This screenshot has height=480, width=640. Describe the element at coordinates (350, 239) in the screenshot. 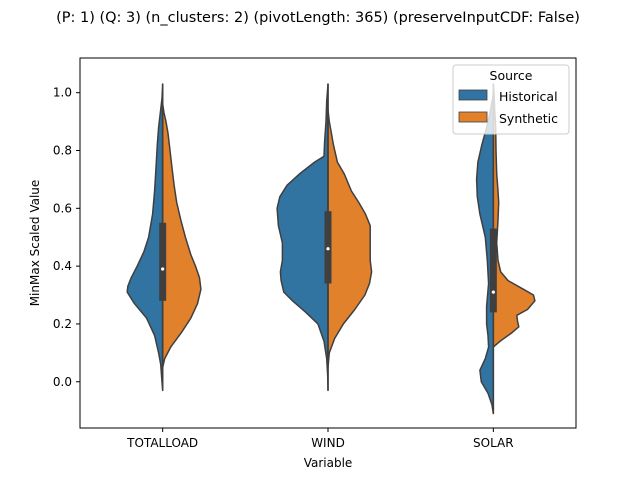

I see `violin-wind-synthetic` at that location.